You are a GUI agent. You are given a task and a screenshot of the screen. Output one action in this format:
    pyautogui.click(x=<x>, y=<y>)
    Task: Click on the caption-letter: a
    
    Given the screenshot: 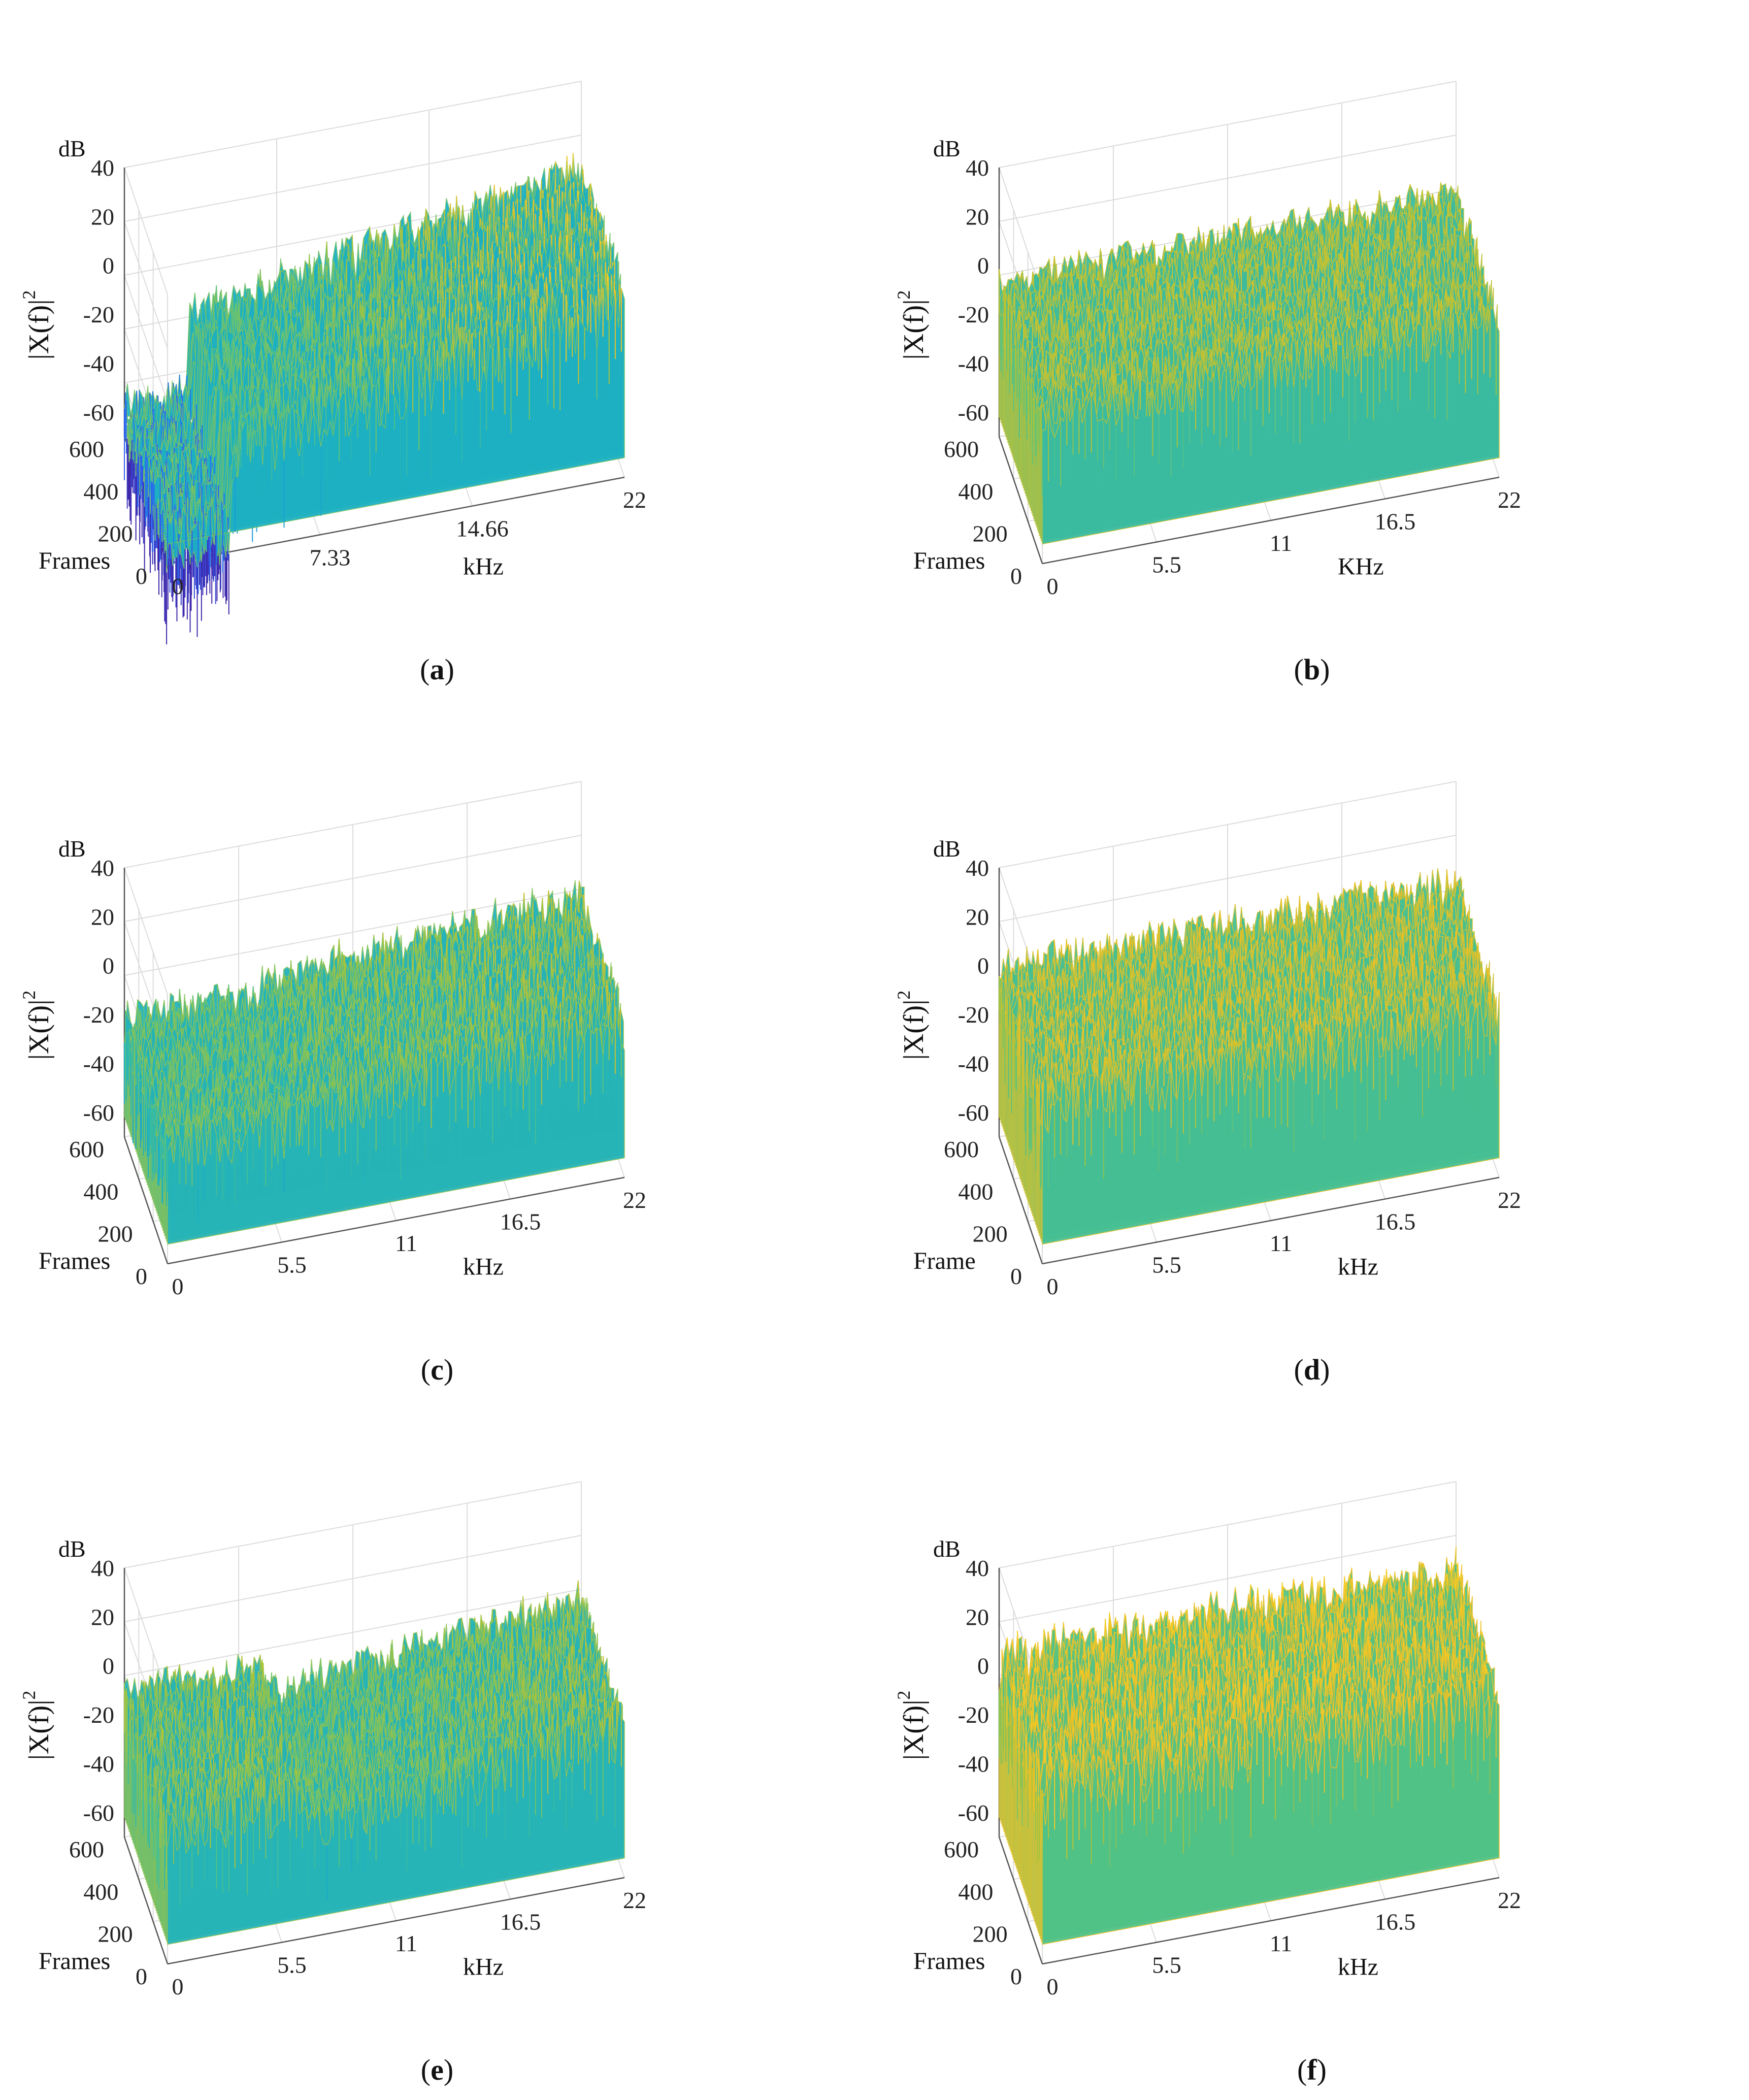 What is the action you would take?
    pyautogui.click(x=437, y=669)
    